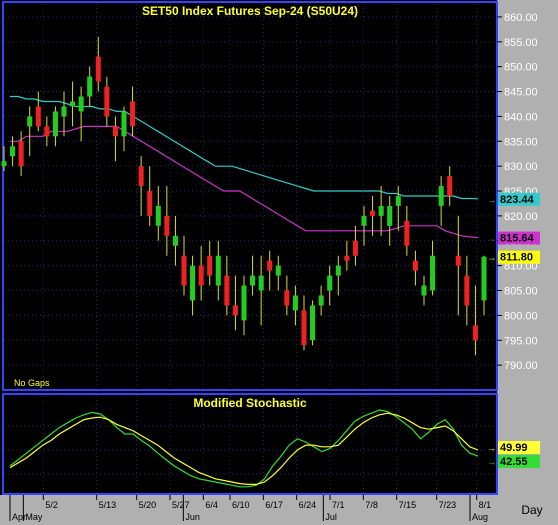  Describe the element at coordinates (408, 505) in the screenshot. I see `x-tick-label: 7/15` at that location.